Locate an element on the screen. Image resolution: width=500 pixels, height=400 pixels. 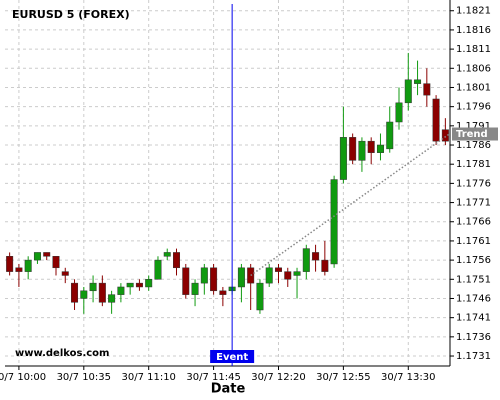
y-tick-label: 1.1736 is located at coordinates (473, 337).